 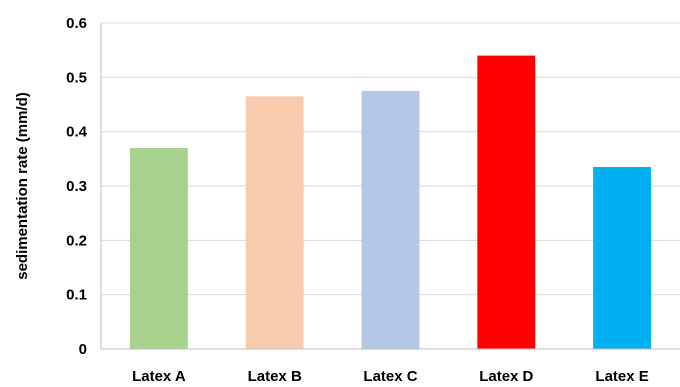 I want to click on y-tick-labels: 0 0.1 0.2 0.3 0.4 0.5 0.6, so click(x=77, y=186).